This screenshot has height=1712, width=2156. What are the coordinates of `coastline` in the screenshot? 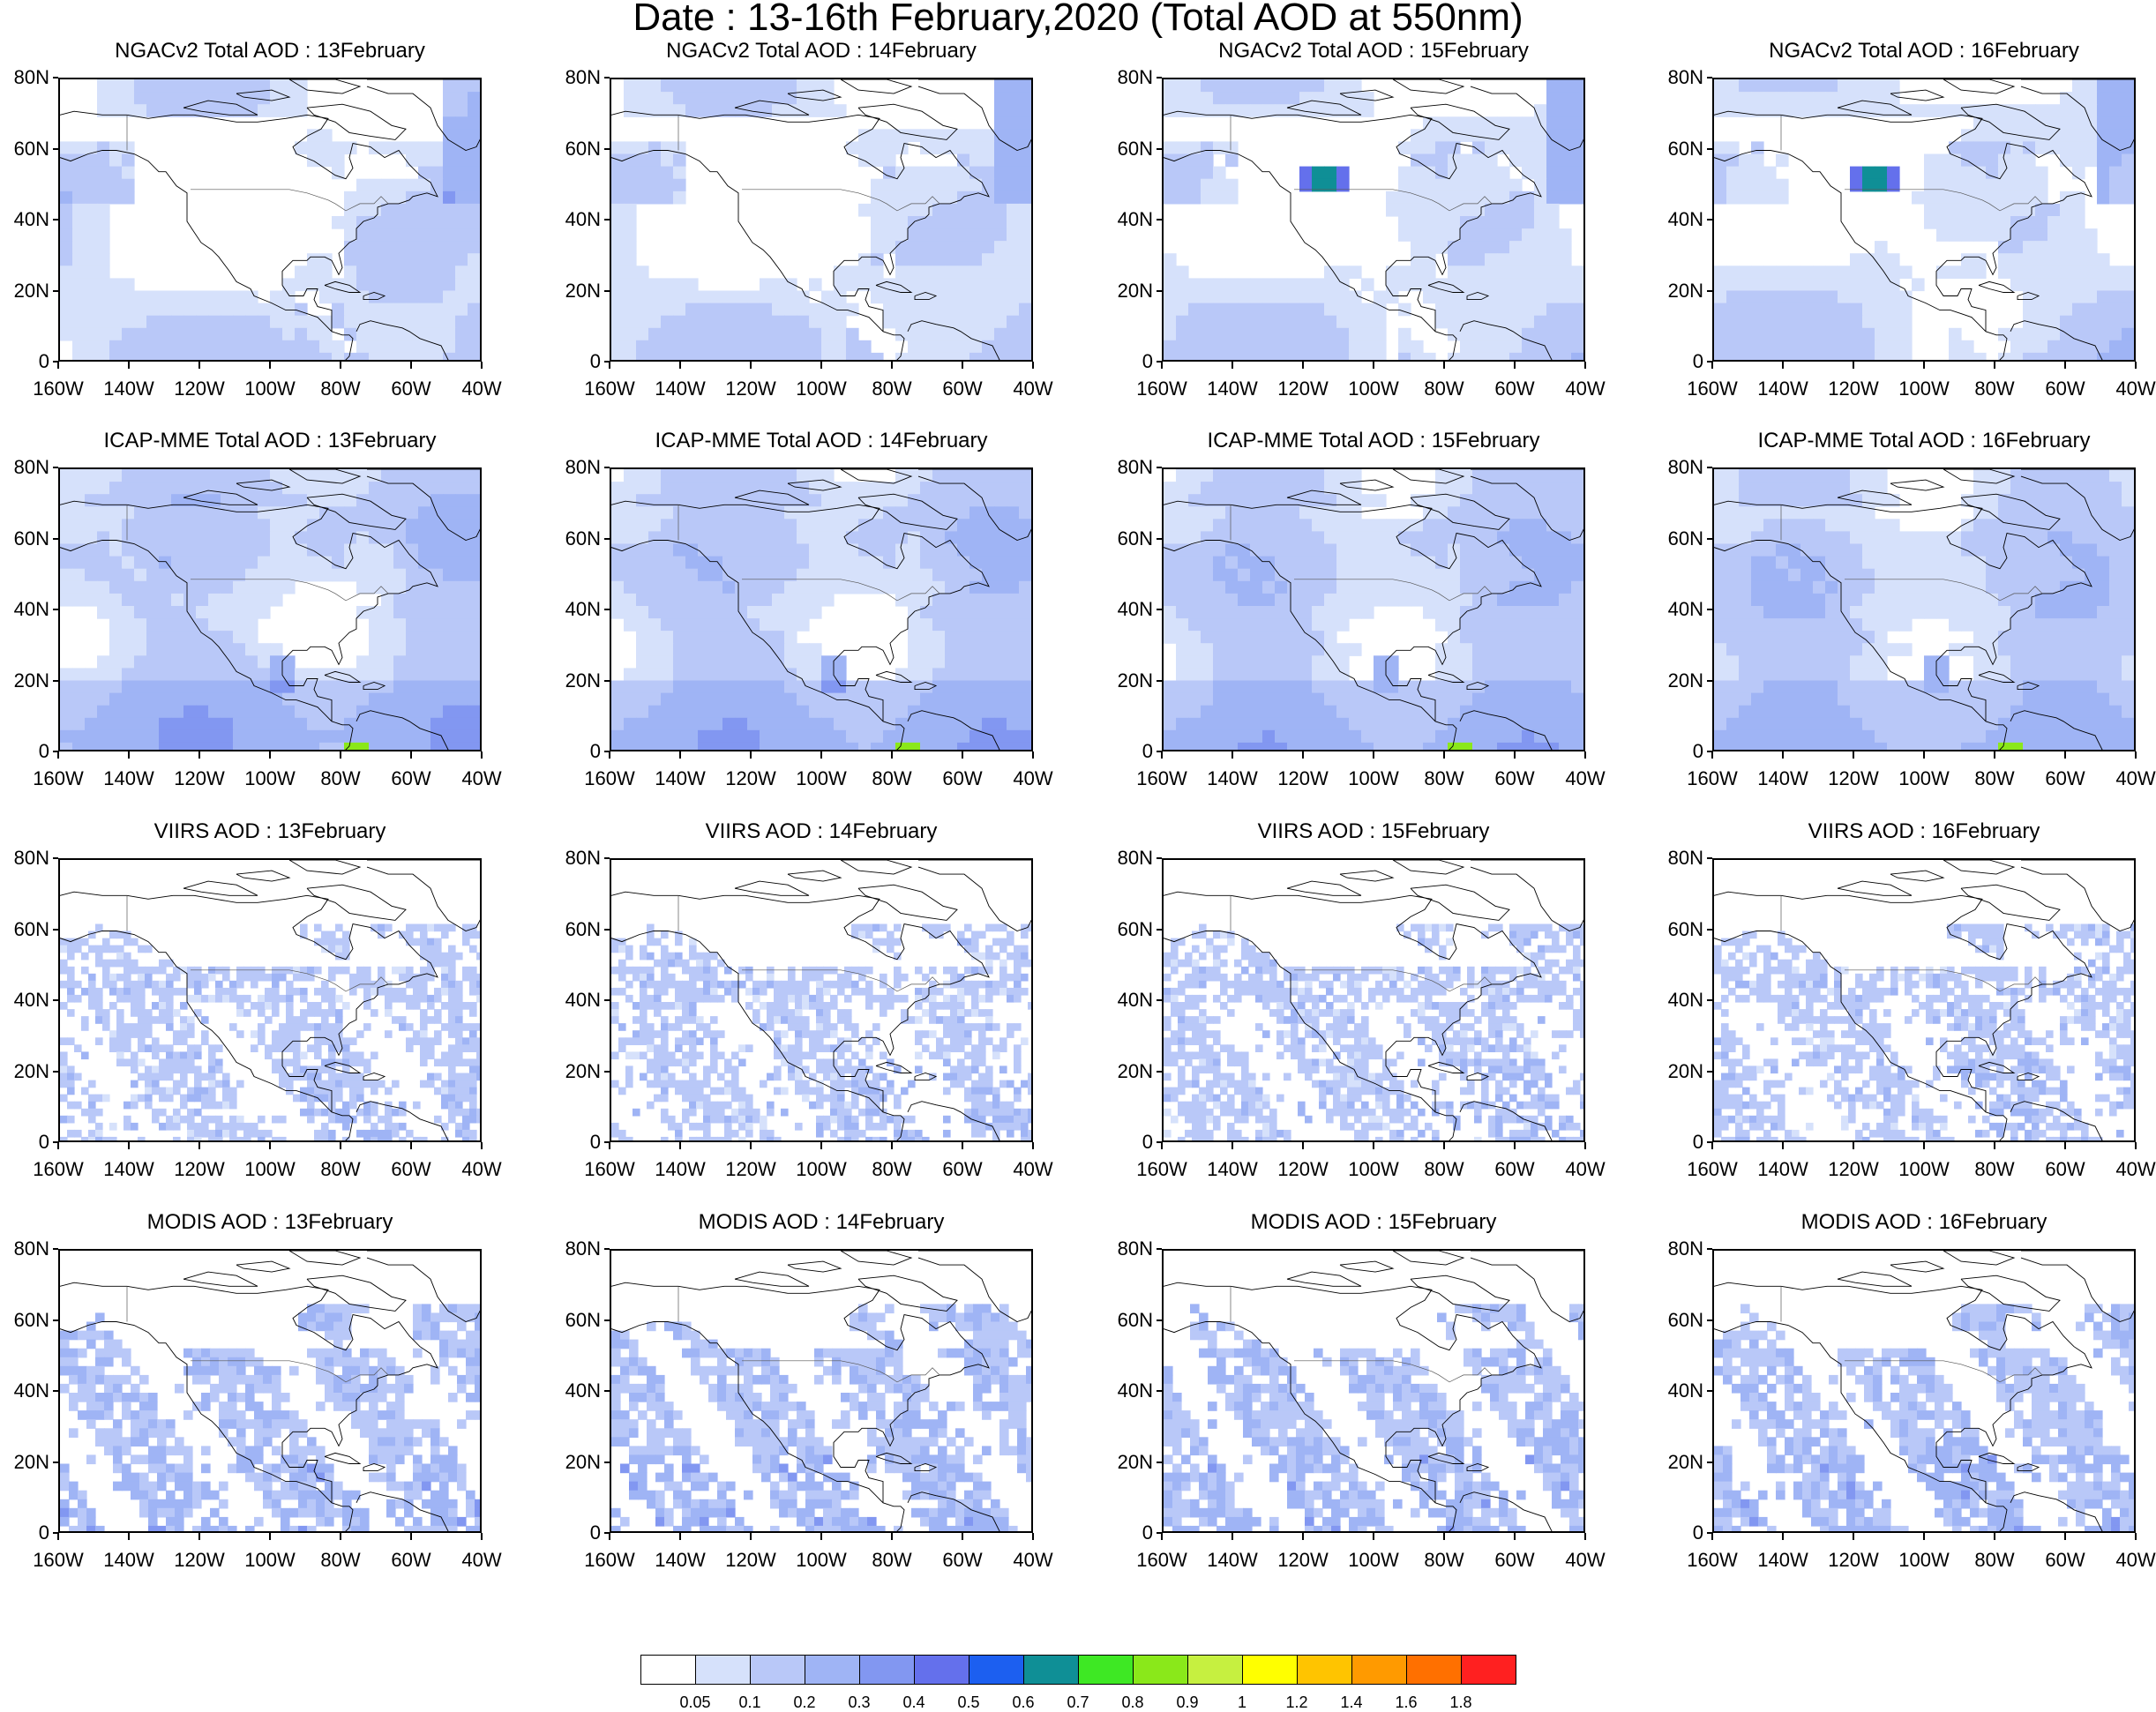 It's located at (975, 895).